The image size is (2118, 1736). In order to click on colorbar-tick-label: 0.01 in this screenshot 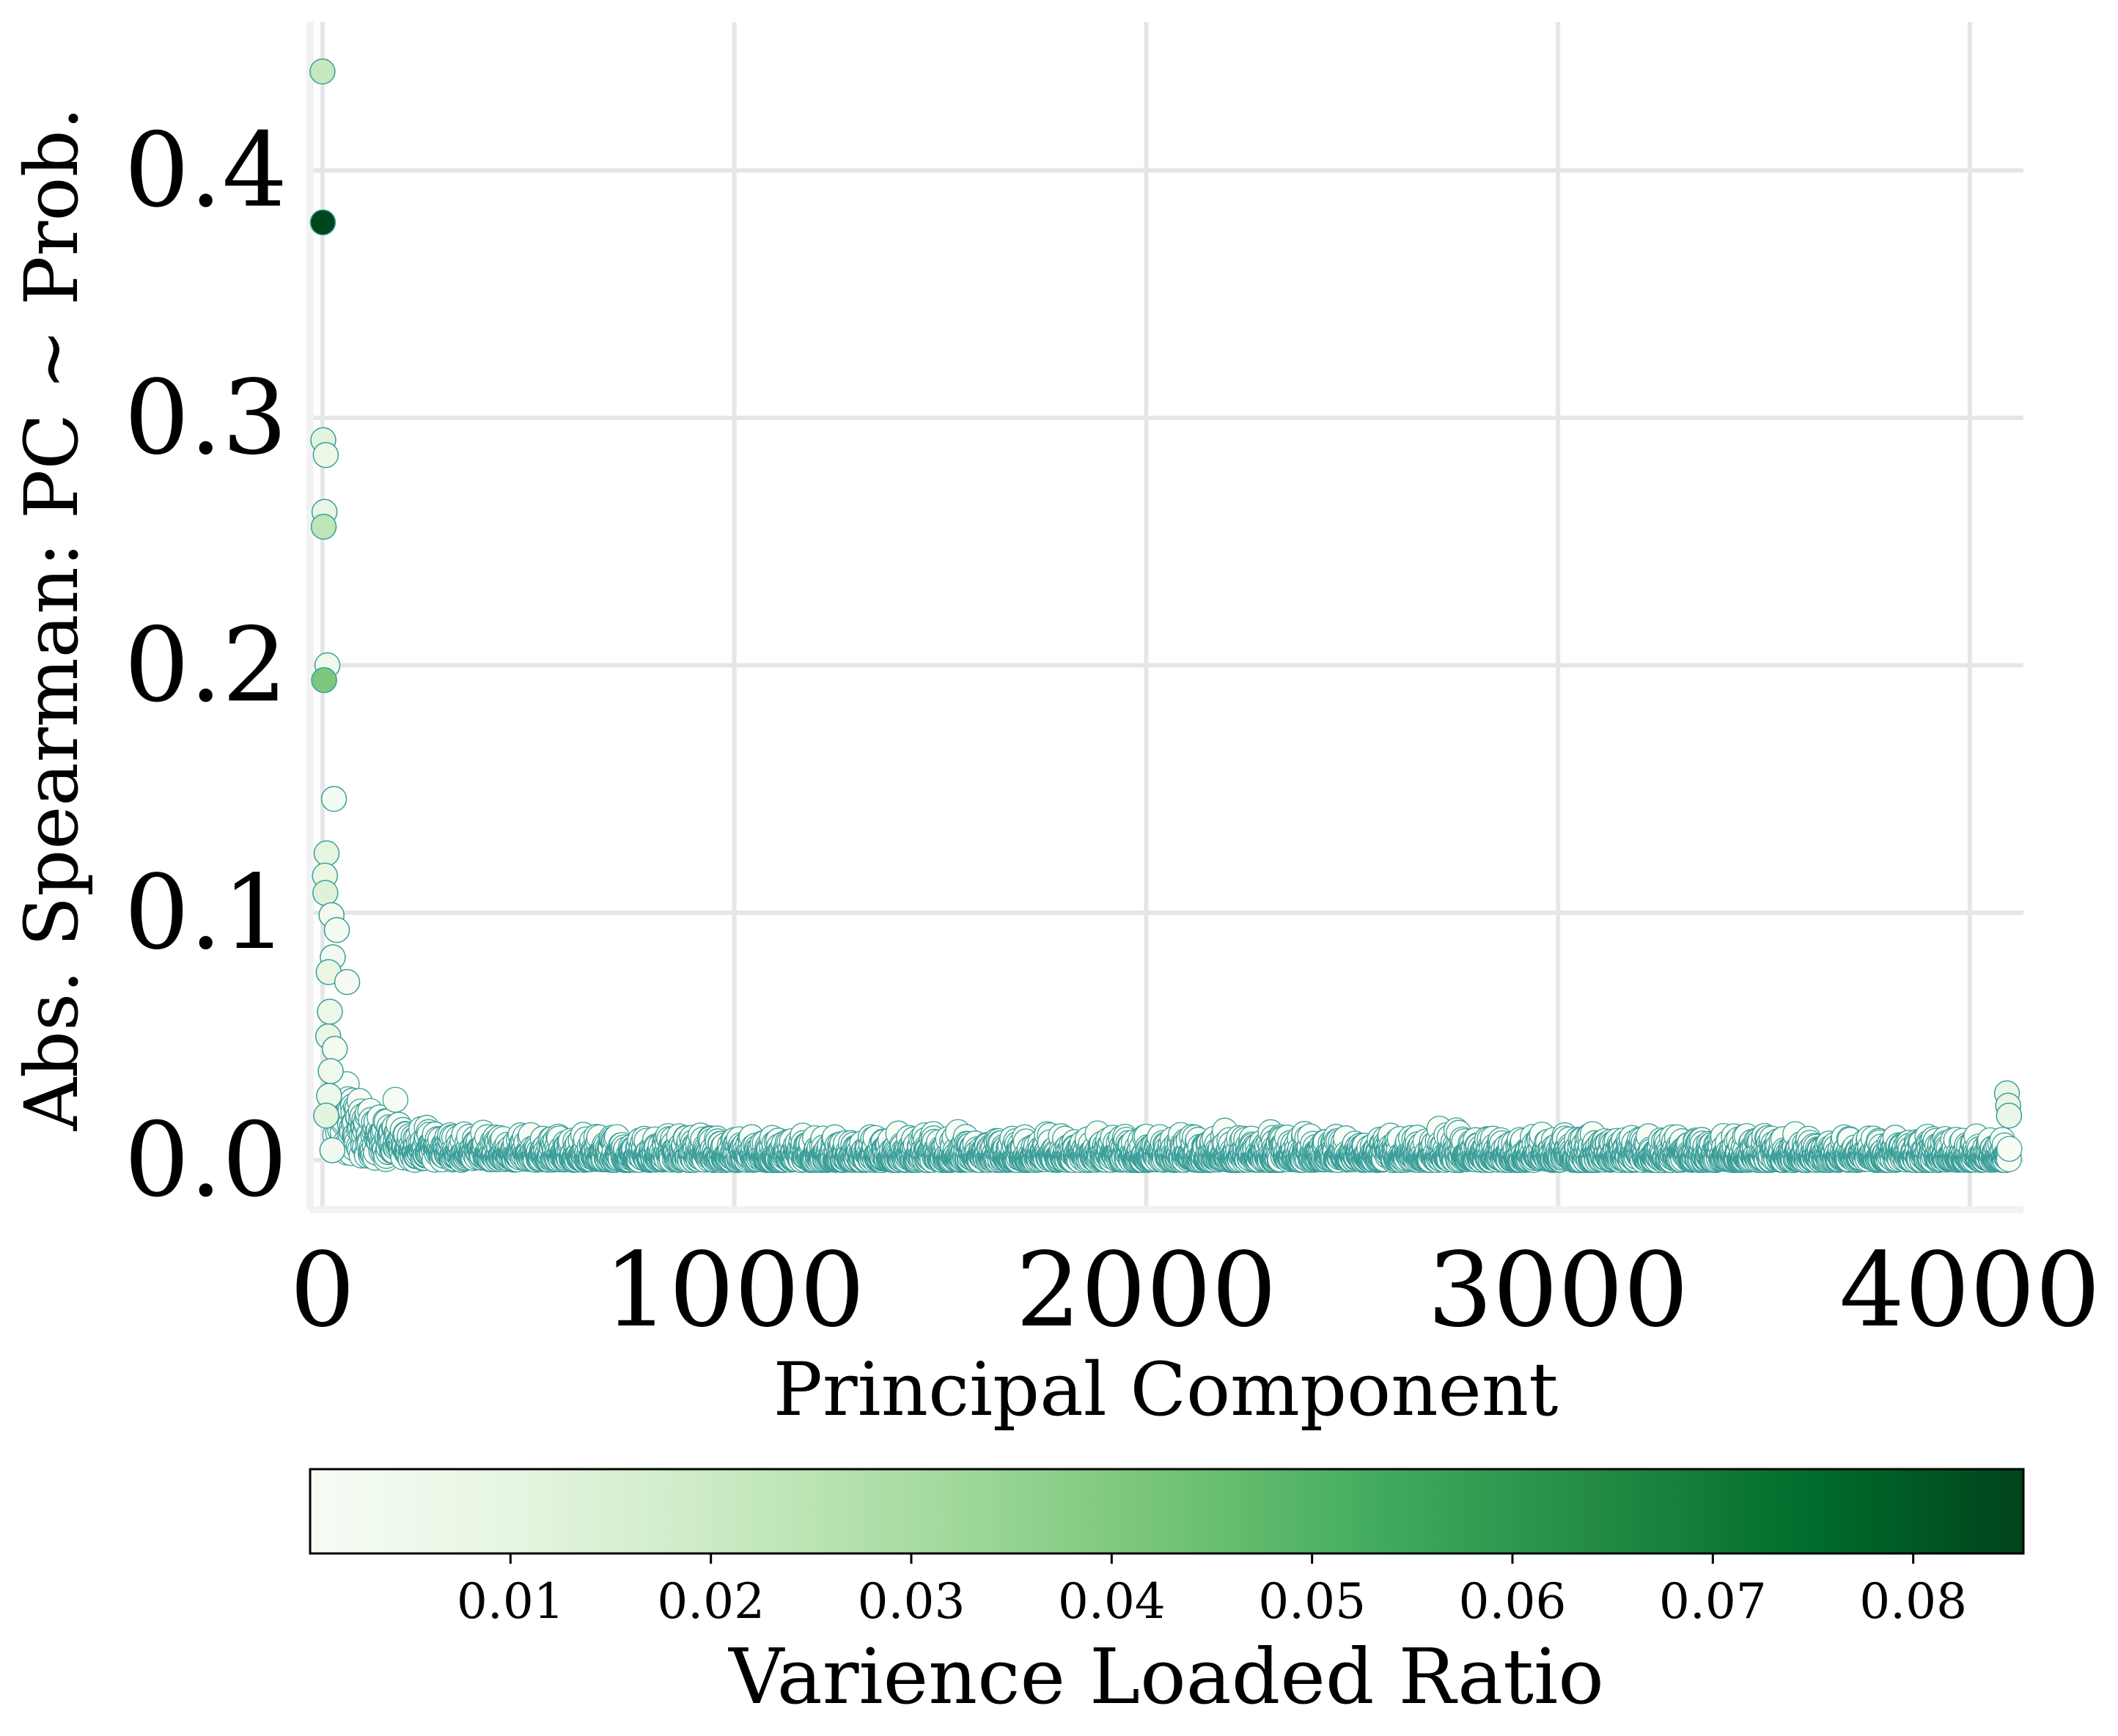, I will do `click(511, 1601)`.